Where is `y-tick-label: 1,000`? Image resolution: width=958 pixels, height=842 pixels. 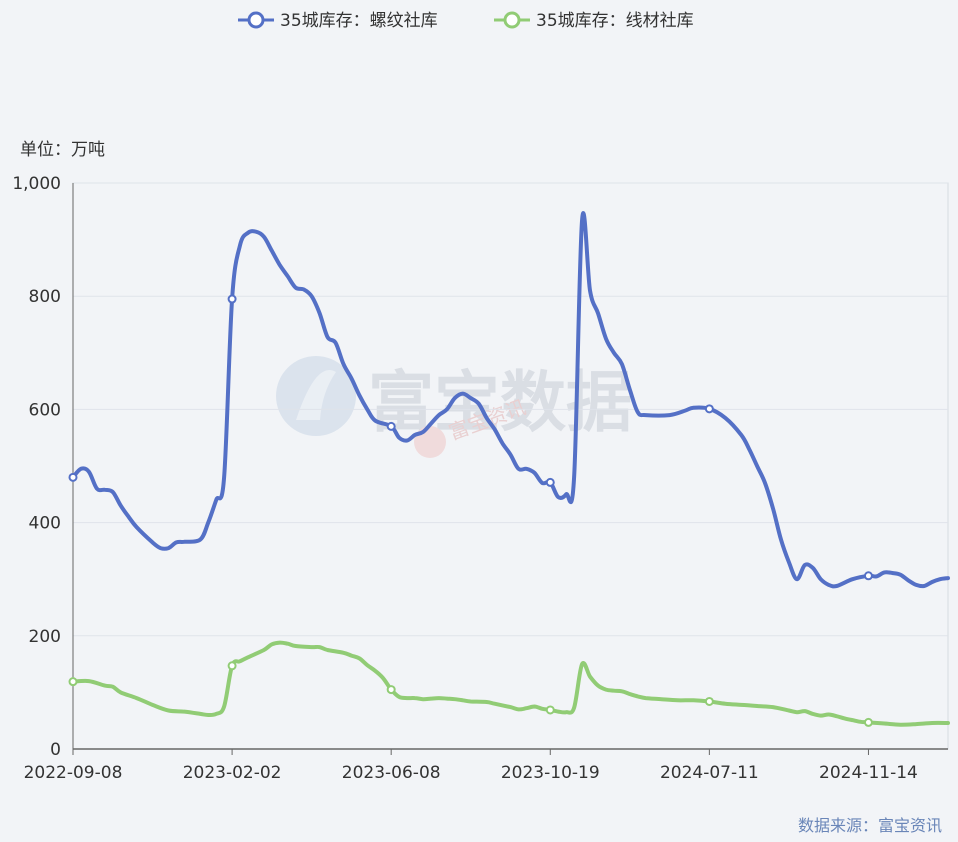 y-tick-label: 1,000 is located at coordinates (36, 184).